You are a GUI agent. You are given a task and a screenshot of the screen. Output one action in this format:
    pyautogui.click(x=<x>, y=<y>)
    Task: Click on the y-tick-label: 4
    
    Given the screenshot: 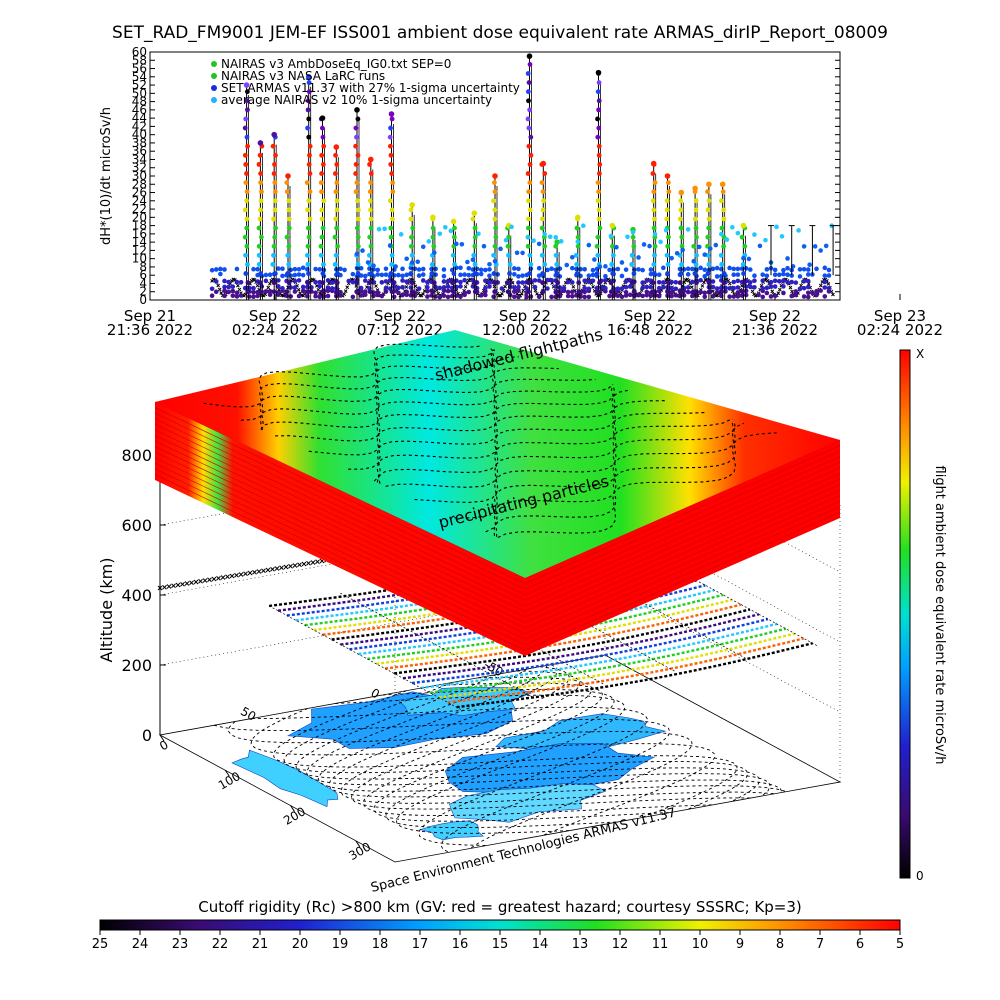 What is the action you would take?
    pyautogui.click(x=143, y=283)
    